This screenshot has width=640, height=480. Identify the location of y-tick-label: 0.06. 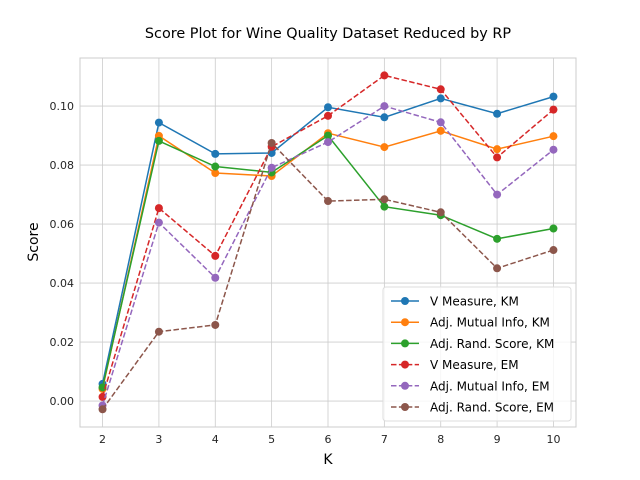
(62, 224).